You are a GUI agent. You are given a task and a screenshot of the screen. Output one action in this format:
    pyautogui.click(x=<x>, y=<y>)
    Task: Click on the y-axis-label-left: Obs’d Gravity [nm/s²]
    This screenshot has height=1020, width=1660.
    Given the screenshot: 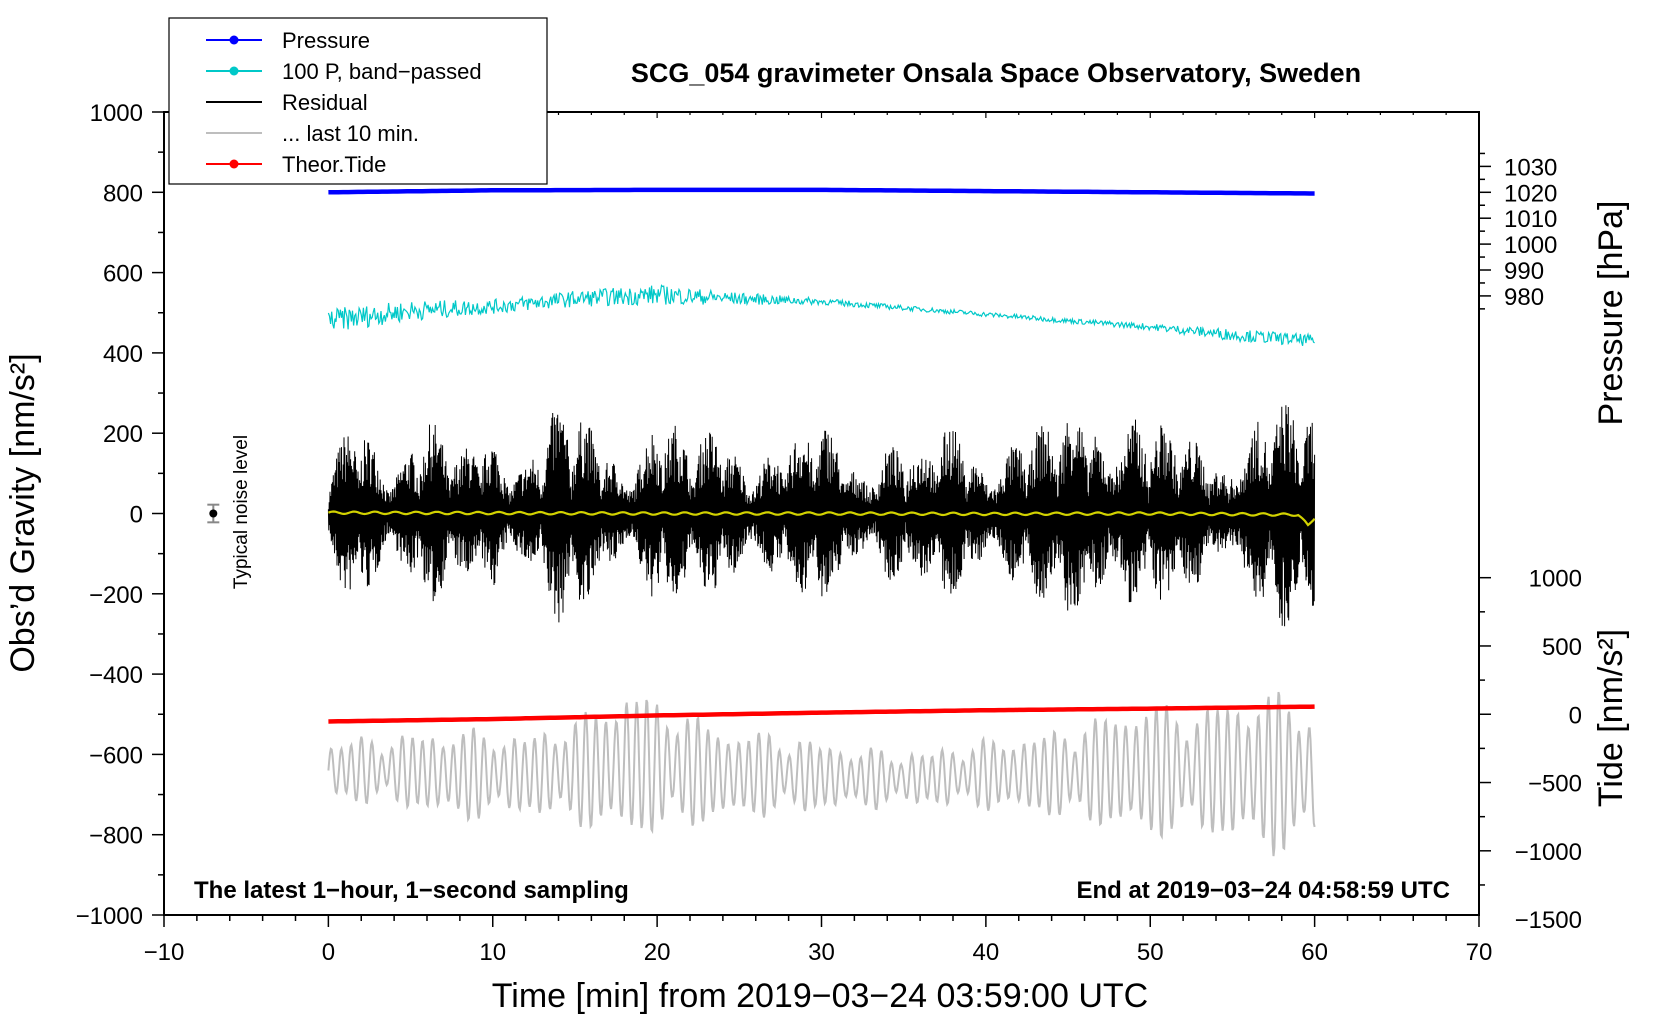 What is the action you would take?
    pyautogui.click(x=23, y=512)
    